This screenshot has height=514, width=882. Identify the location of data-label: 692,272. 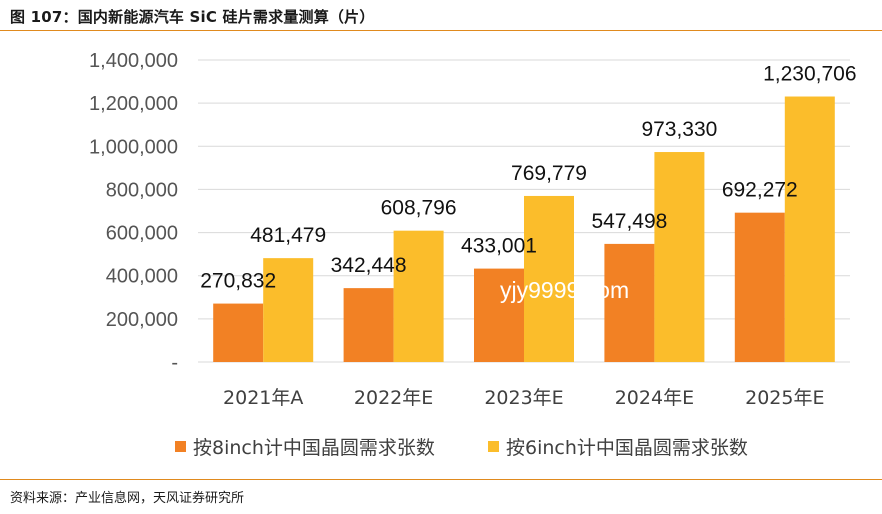
(760, 190).